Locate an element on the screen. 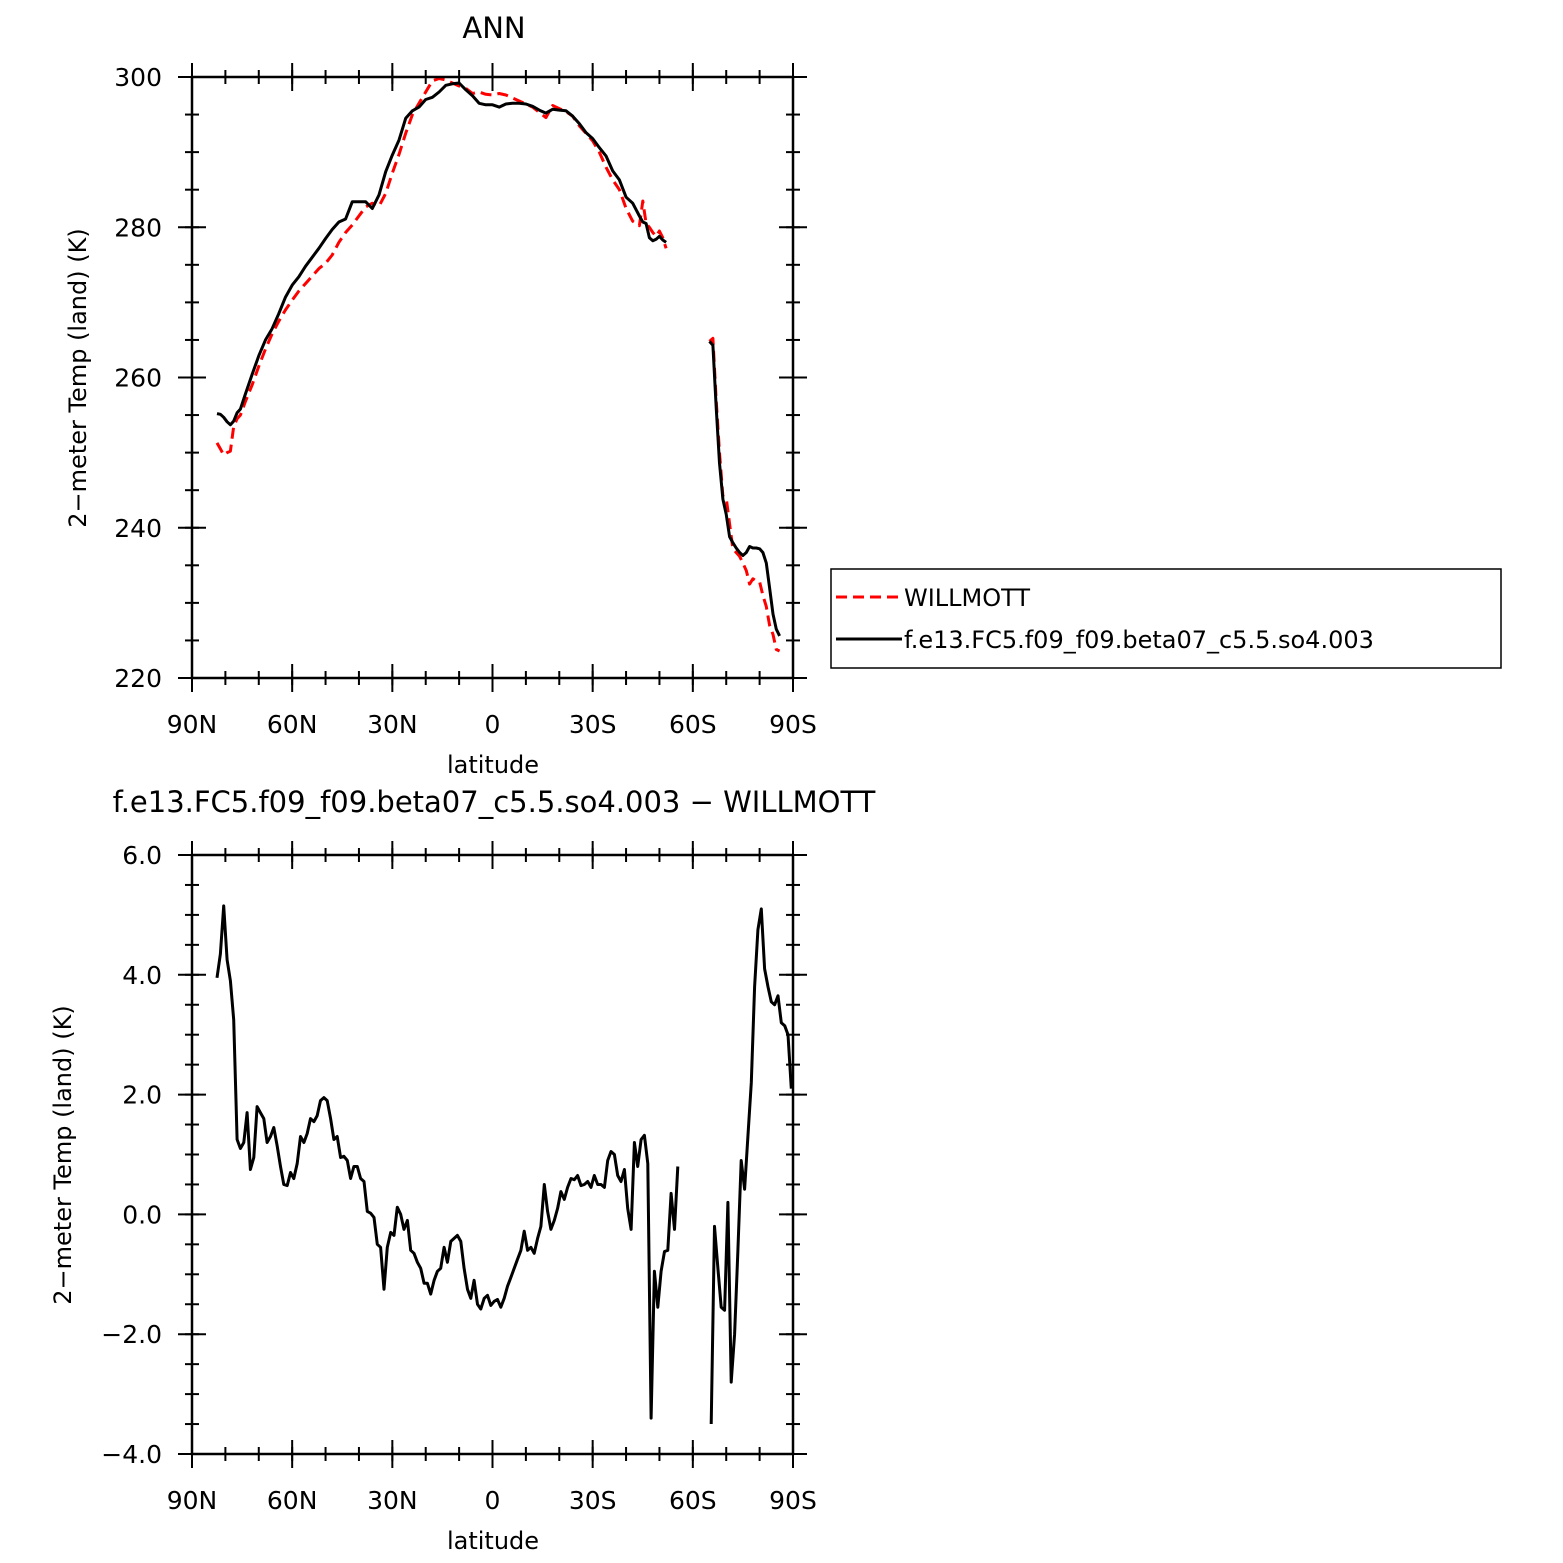 This screenshot has height=1563, width=1563. y-tick-label: −2.0 is located at coordinates (131, 1334).